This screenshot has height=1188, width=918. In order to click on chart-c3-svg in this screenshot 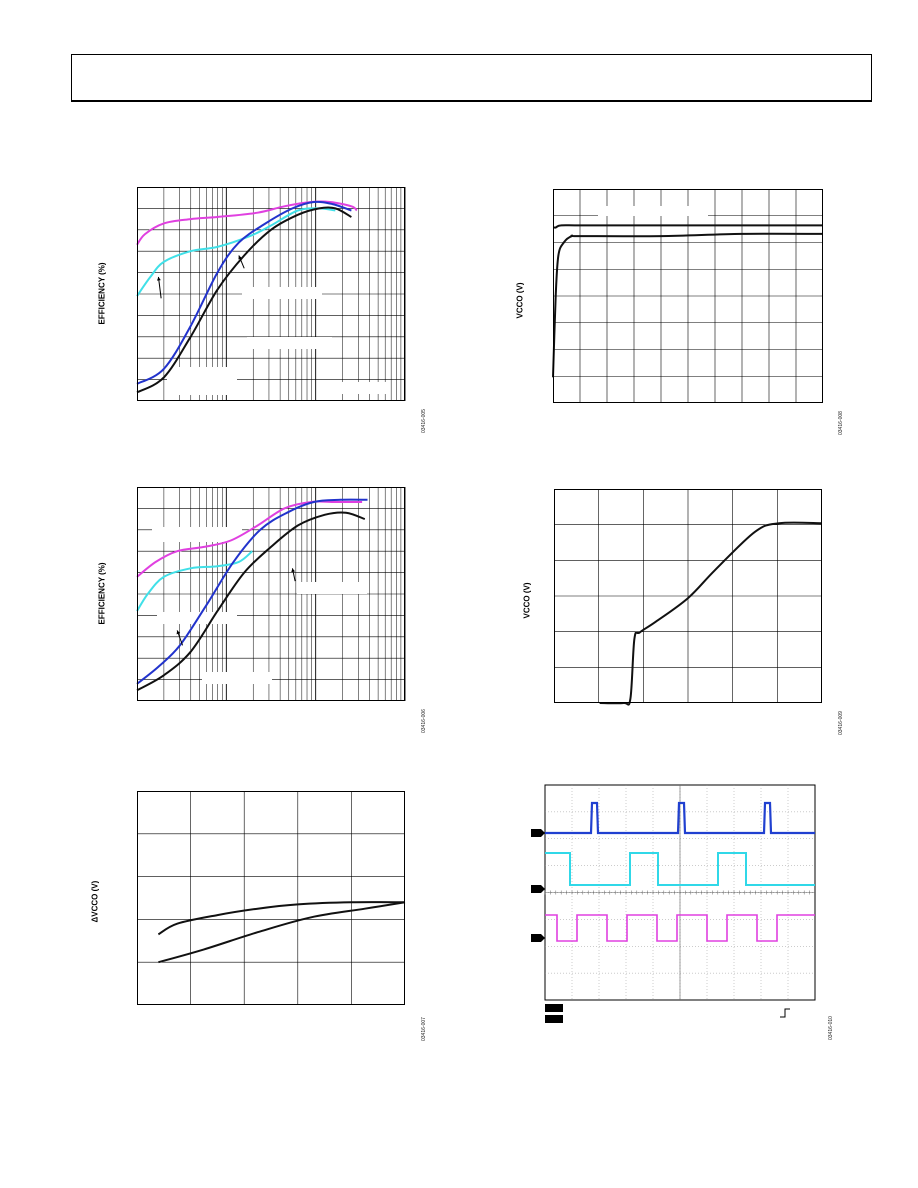, I will do `click(271, 898)`.